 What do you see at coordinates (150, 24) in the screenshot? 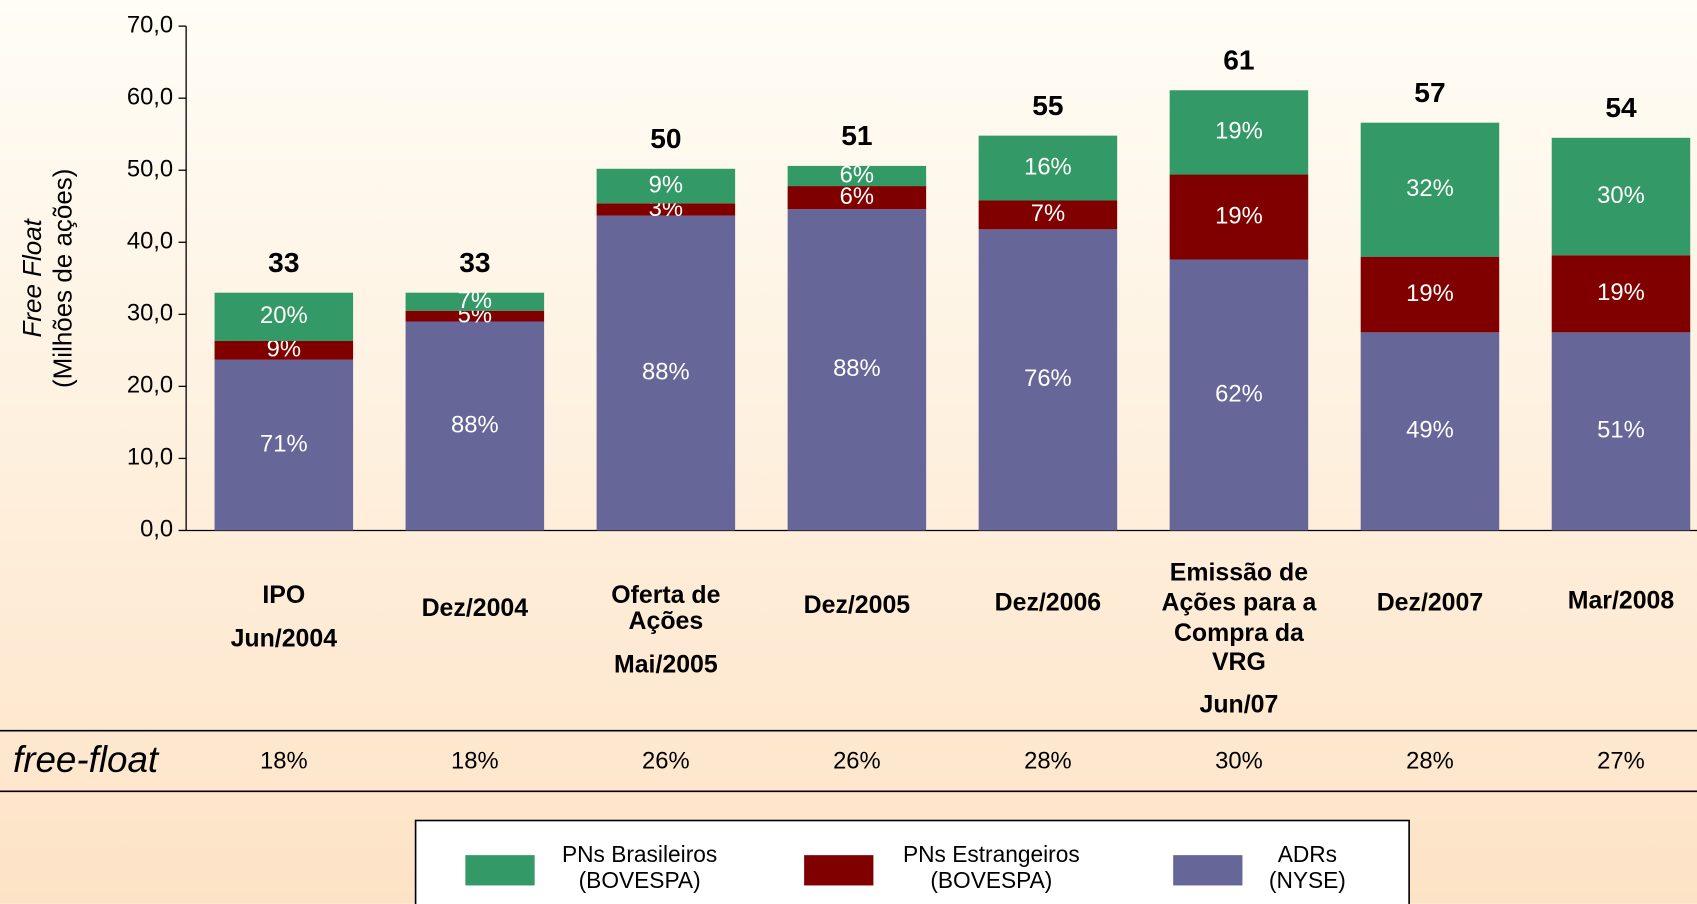
I see `y-tick-label: 70,0` at bounding box center [150, 24].